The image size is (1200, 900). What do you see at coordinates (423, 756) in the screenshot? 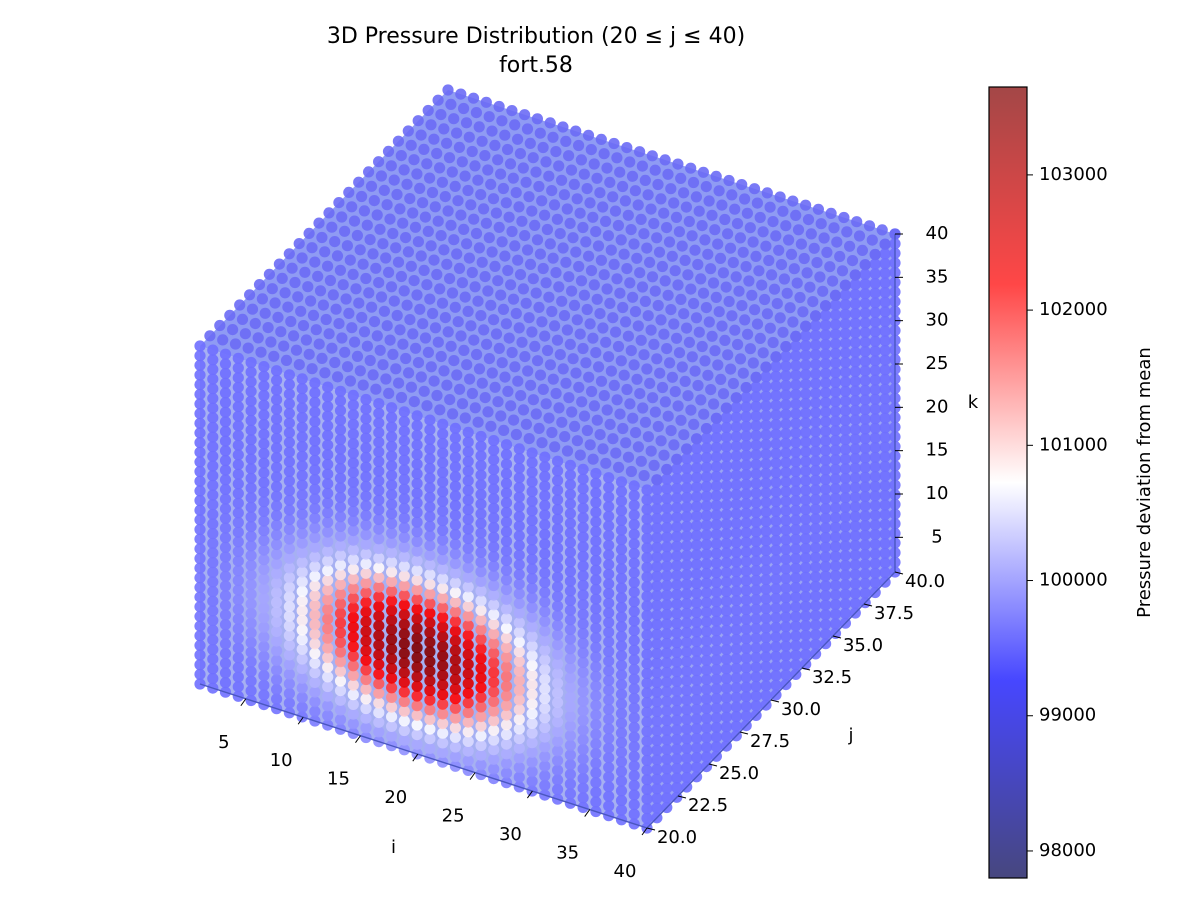
I see `x-axis-line` at bounding box center [423, 756].